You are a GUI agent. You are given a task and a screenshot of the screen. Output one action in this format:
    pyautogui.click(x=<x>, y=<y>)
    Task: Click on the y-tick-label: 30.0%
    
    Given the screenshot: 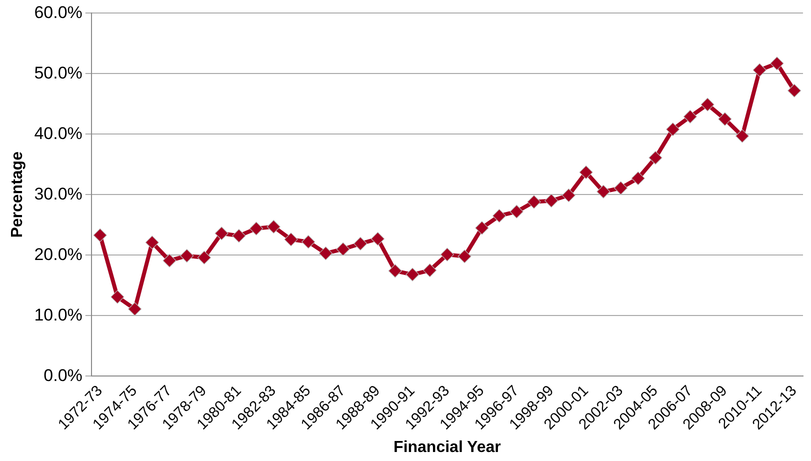 What is the action you would take?
    pyautogui.click(x=58, y=194)
    